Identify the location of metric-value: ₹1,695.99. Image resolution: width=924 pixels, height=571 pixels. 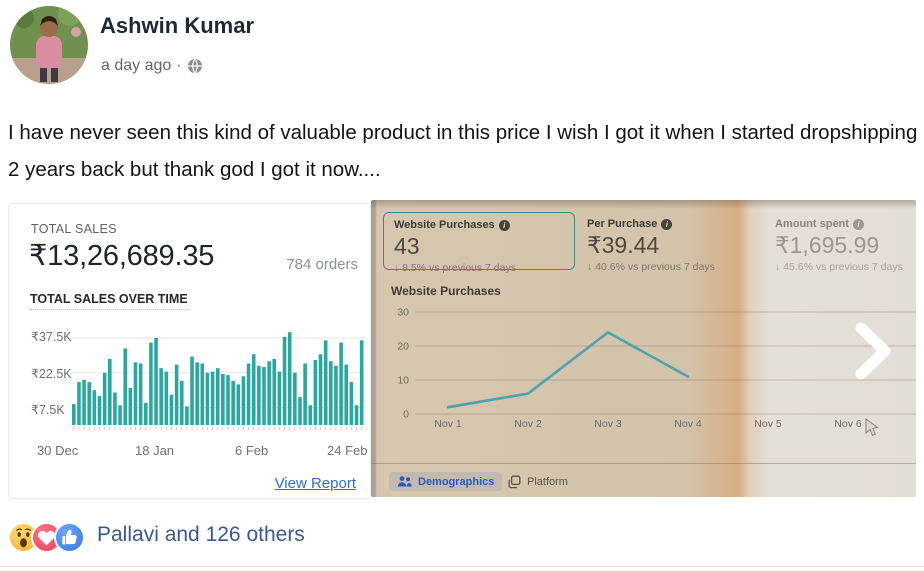
(827, 245).